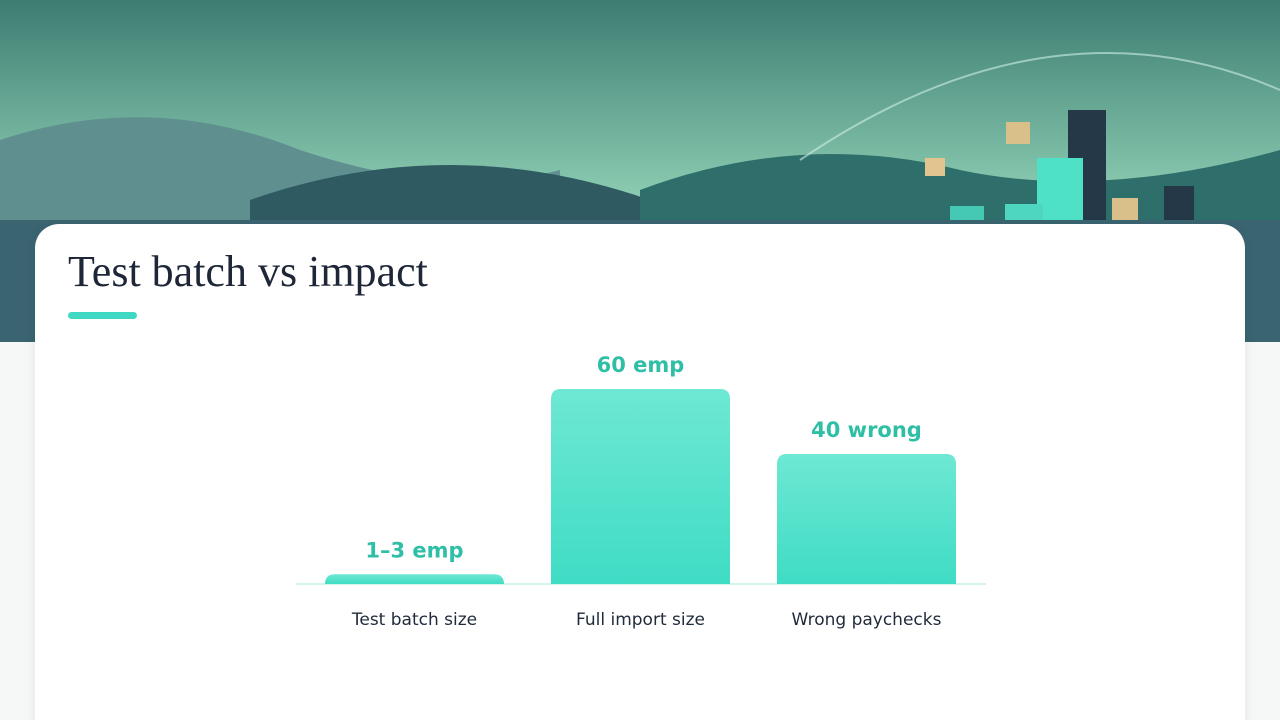  What do you see at coordinates (867, 620) in the screenshot?
I see `x-tick-label: Wrong paychecks` at bounding box center [867, 620].